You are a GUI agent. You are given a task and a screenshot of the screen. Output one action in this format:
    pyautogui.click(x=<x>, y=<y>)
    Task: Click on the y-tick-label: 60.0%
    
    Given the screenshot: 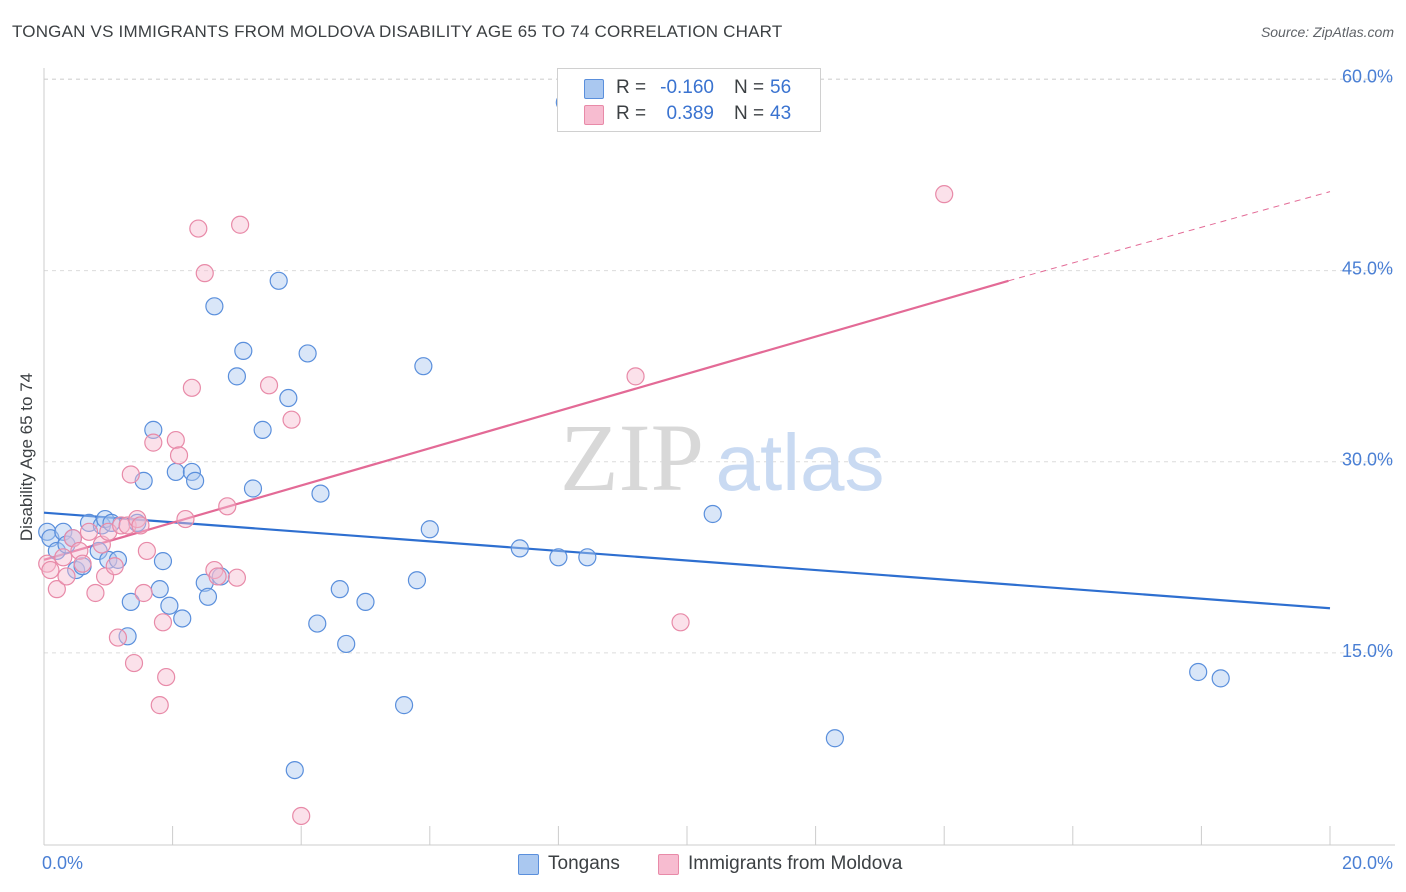 What is the action you would take?
    pyautogui.click(x=1367, y=76)
    